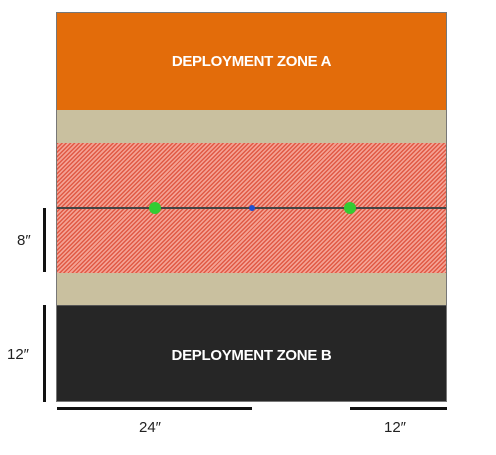  Describe the element at coordinates (395, 427) in the screenshot. I see `measure-label-12in-horizontal: 12″` at that location.